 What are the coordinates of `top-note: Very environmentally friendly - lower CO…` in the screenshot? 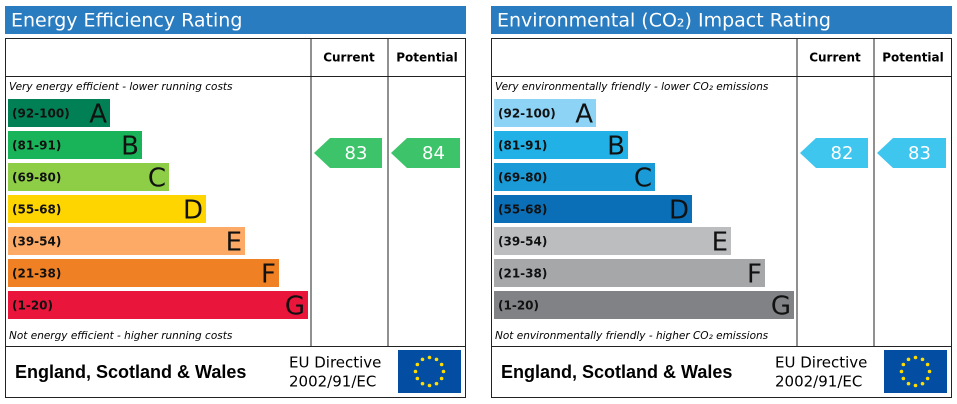 It's located at (632, 87).